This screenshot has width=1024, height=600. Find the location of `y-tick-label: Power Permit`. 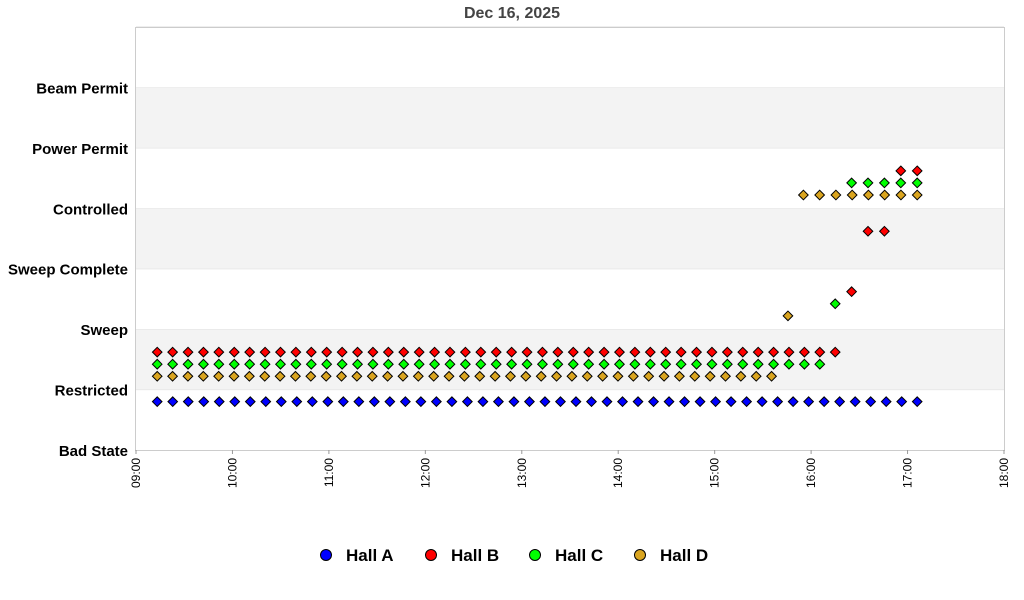

y-tick-label: Power Permit is located at coordinates (80, 149).